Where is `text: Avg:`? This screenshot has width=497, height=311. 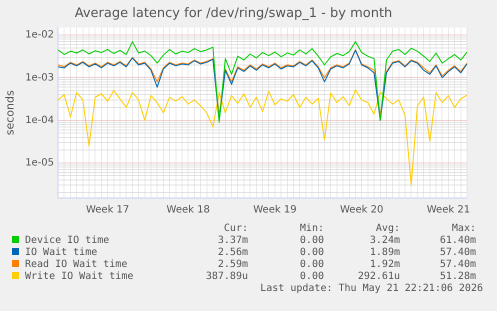
text: Avg: is located at coordinates (387, 229).